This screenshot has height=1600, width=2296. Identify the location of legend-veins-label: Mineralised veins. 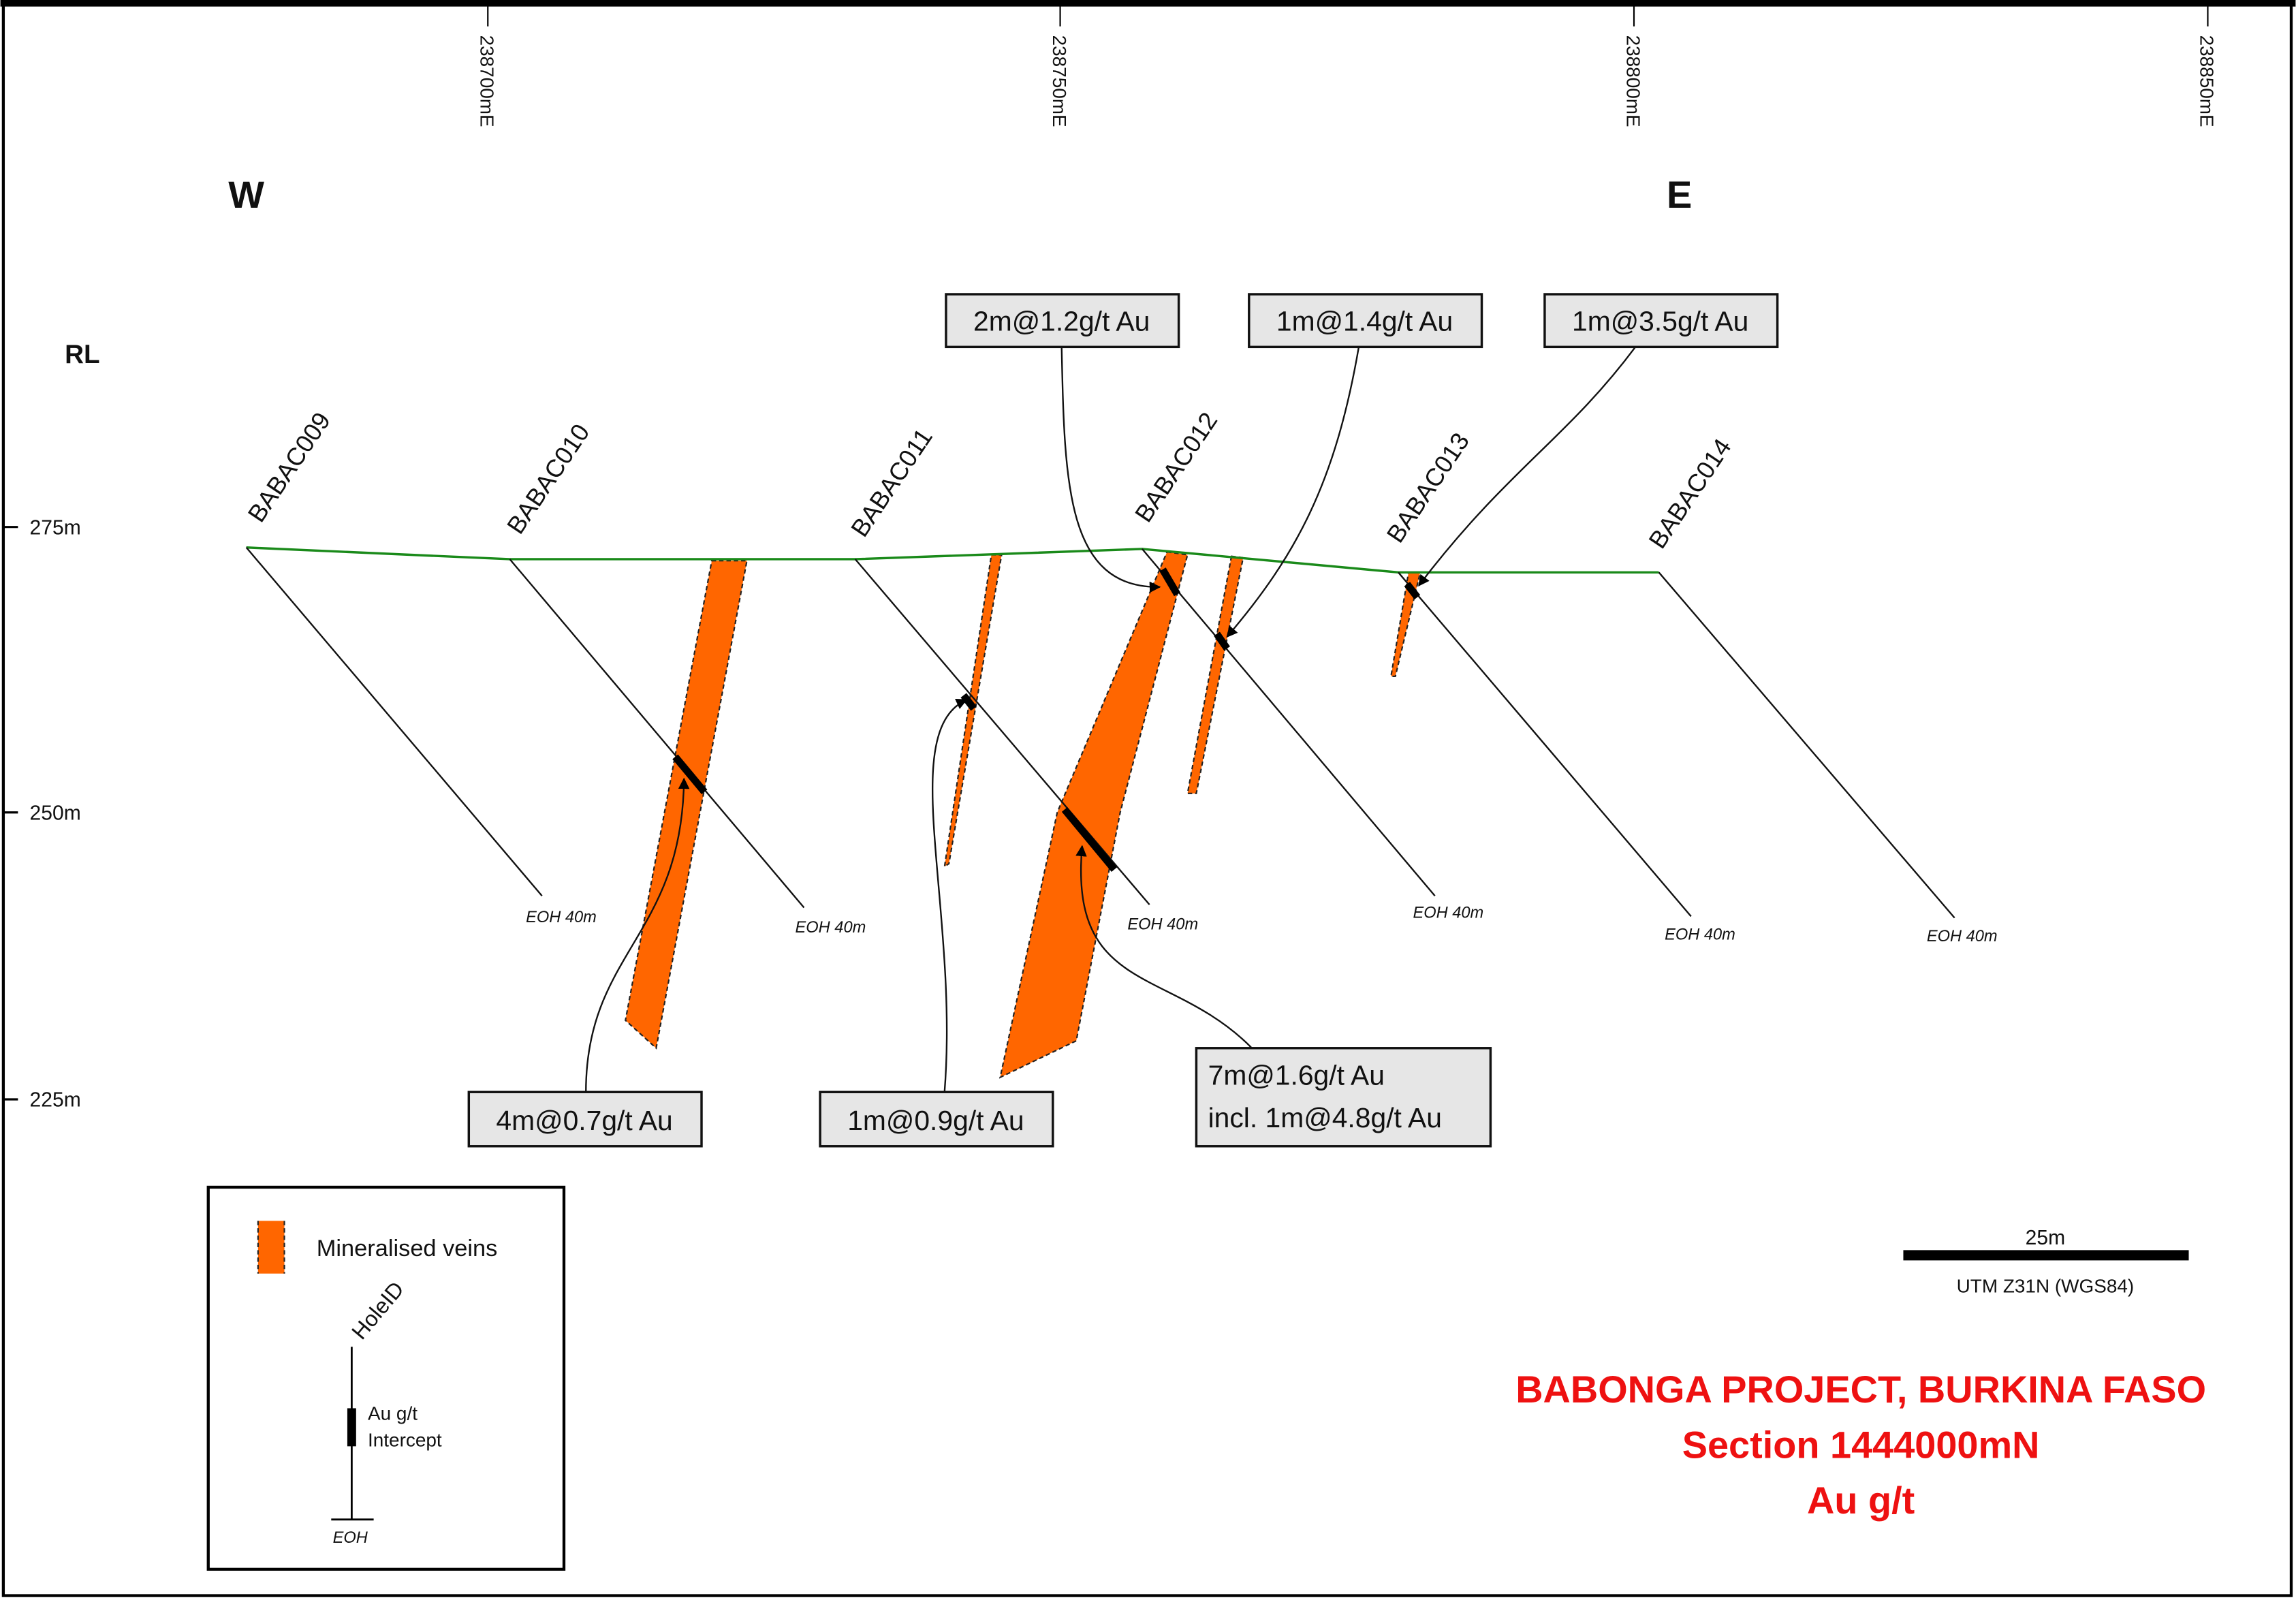
(408, 1248).